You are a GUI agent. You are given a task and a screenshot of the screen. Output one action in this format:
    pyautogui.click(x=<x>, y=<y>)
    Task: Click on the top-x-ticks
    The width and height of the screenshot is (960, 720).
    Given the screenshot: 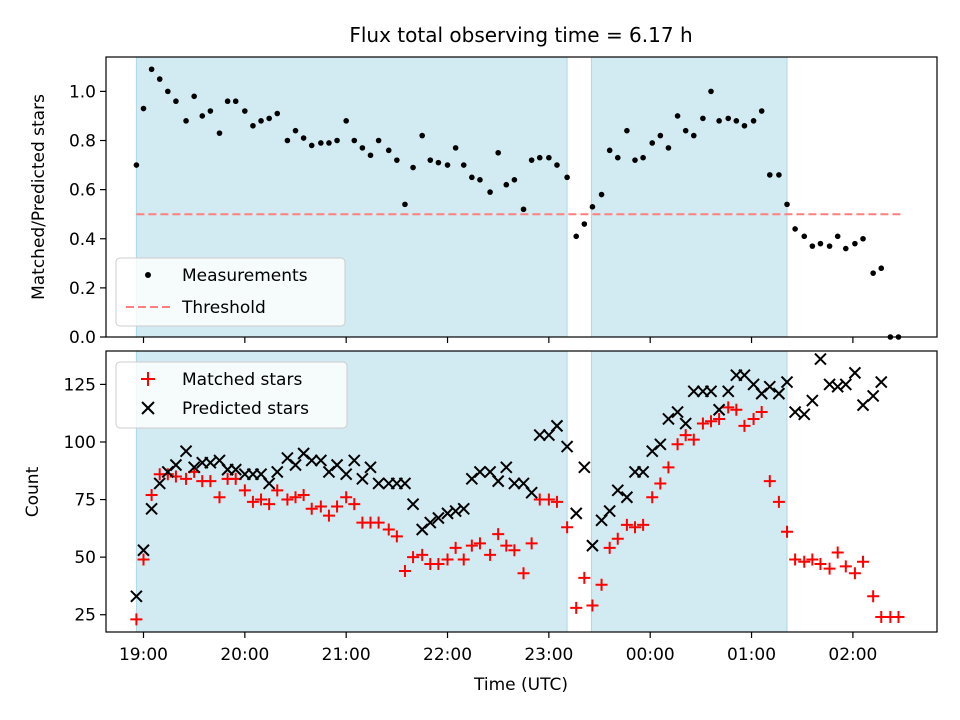 What is the action you would take?
    pyautogui.click(x=498, y=340)
    